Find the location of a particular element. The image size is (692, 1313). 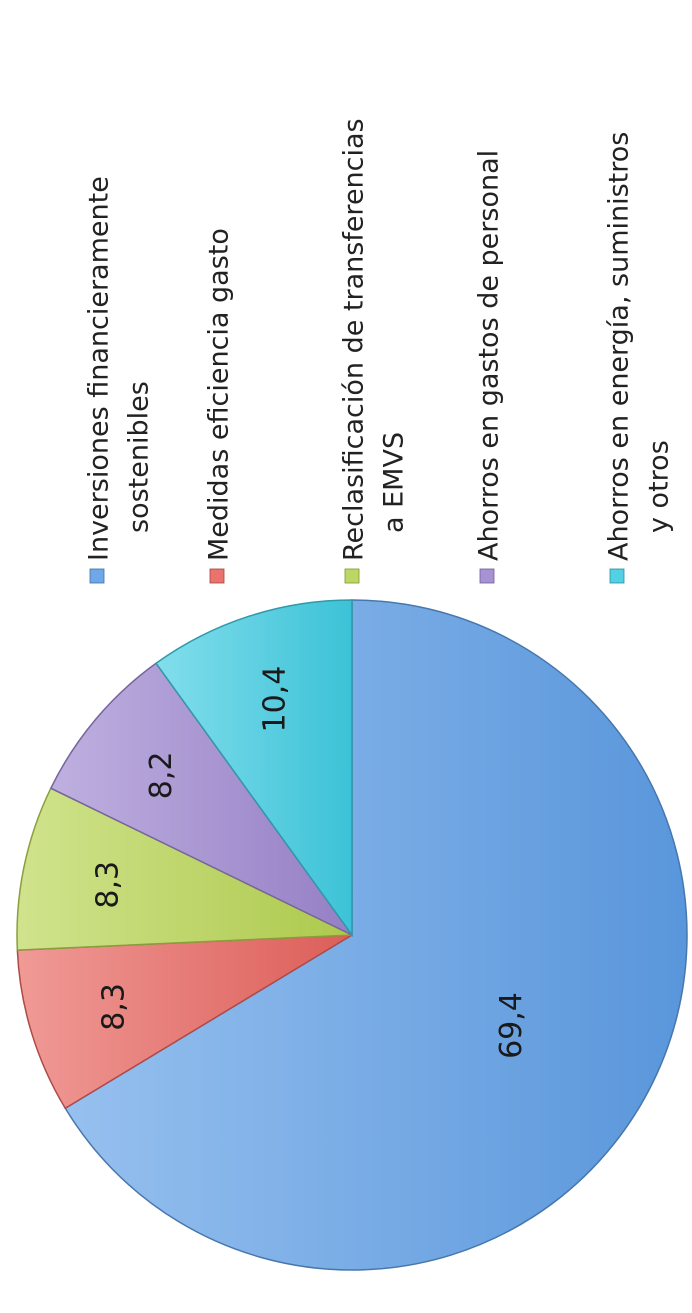

legend-label: Inversiones financieramente is located at coordinates (99, 368).